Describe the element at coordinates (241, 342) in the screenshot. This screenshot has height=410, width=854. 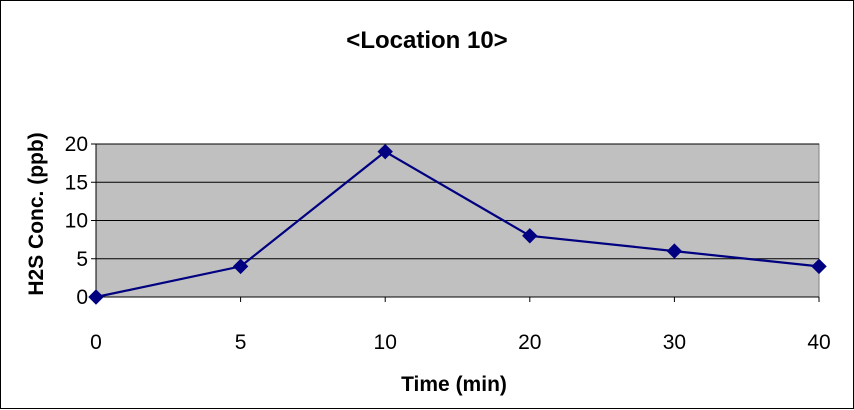
I see `x-tick-label: 5` at that location.